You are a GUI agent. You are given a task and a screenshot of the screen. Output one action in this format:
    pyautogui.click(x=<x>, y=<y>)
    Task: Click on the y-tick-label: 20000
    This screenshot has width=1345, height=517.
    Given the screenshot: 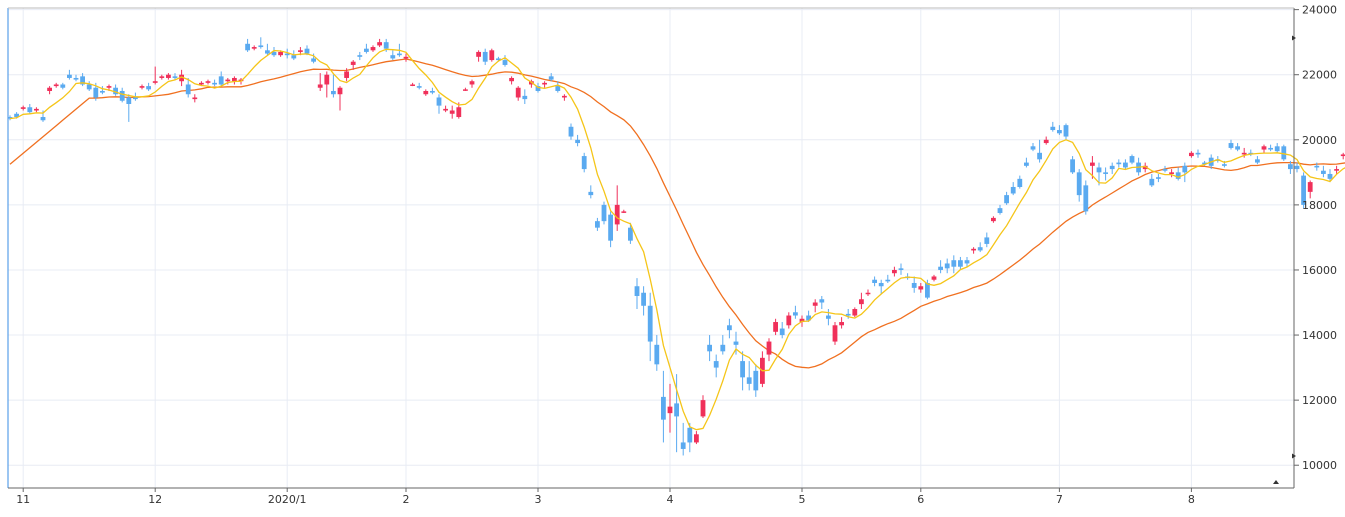 What is the action you would take?
    pyautogui.click(x=1319, y=140)
    